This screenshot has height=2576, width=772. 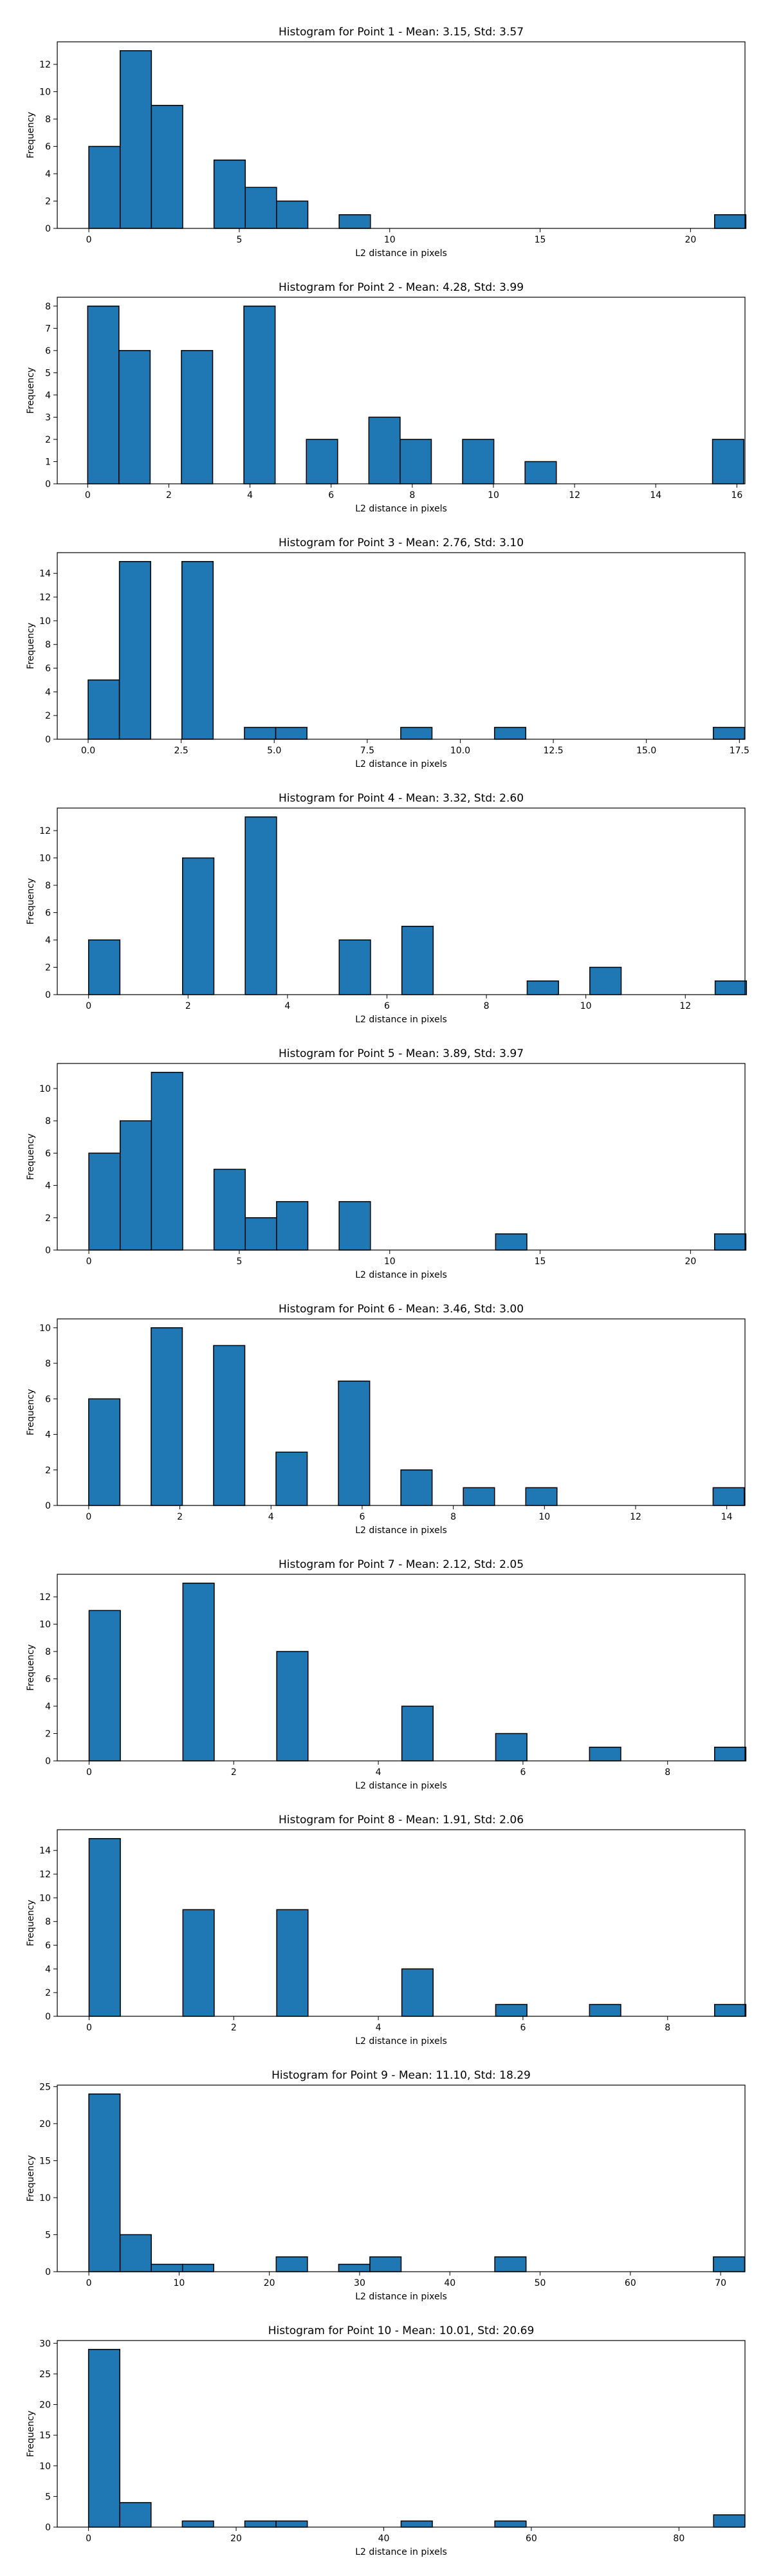 I want to click on y-tick-label: 20, so click(x=45, y=2405).